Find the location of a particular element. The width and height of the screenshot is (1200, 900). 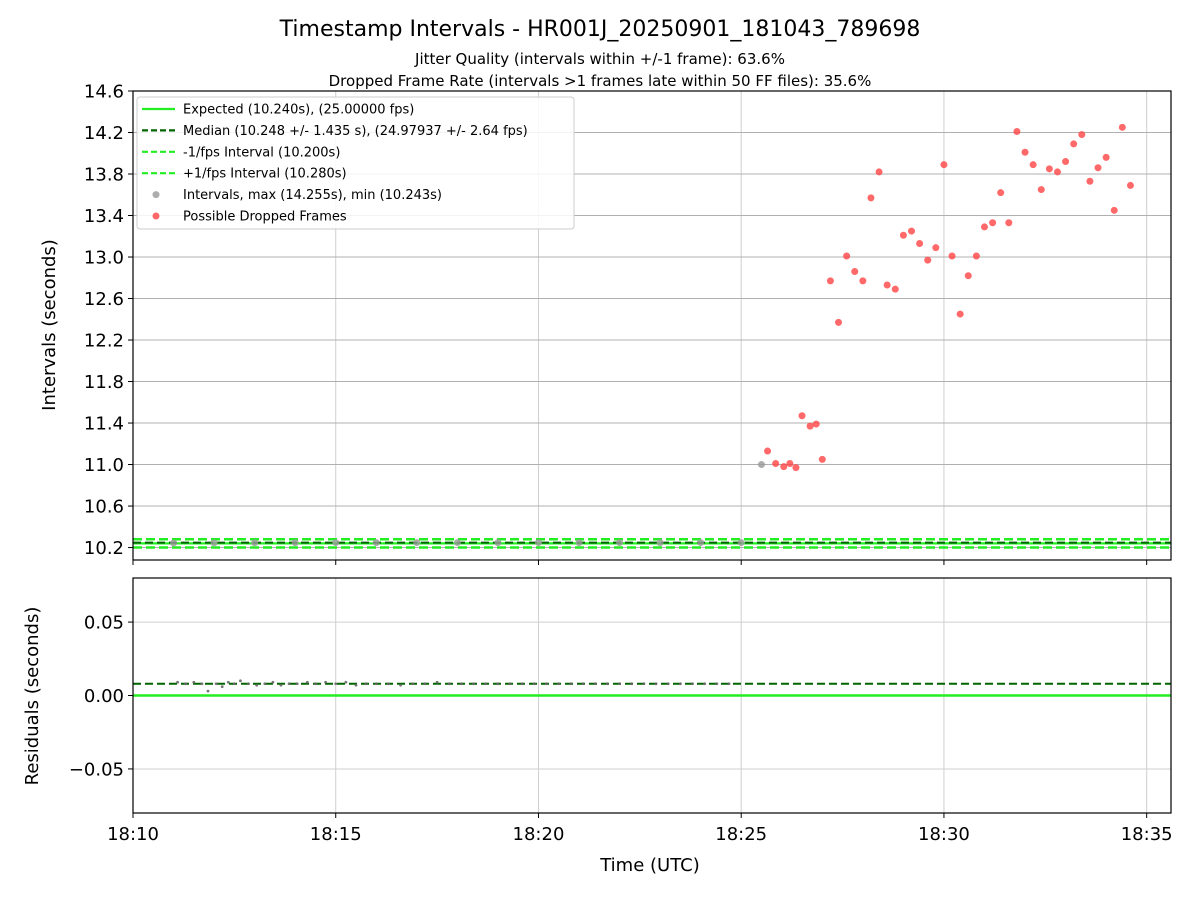

legend-label: +1/fps Interval (10.280s) is located at coordinates (265, 174).